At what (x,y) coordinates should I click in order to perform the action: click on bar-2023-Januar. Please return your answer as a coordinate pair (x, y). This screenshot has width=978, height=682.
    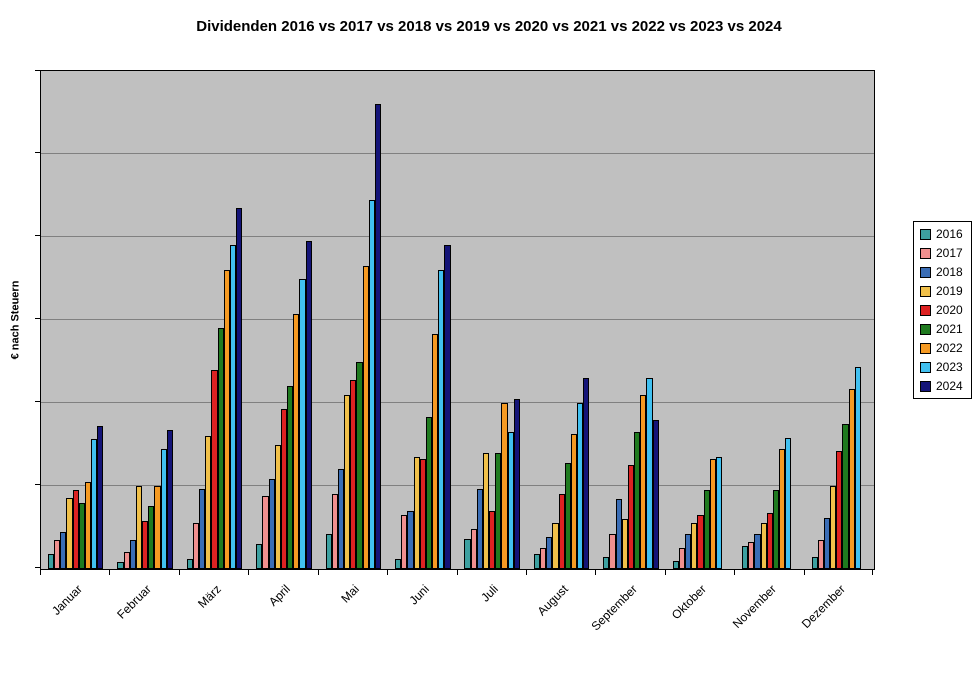
    Looking at the image, I should click on (94, 503).